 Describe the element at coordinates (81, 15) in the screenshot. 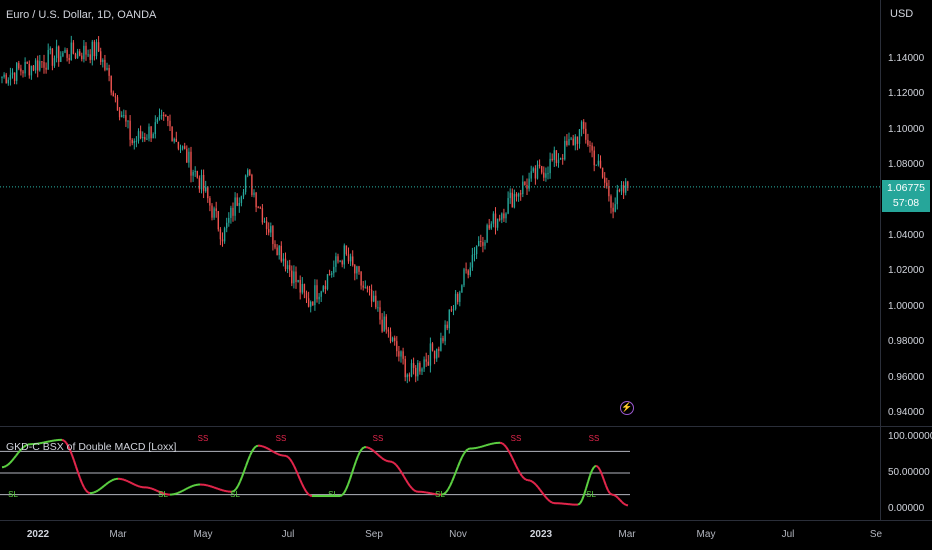

I see `symbol-title: Euro / U.S. Dollar, 1D, OANDA` at that location.